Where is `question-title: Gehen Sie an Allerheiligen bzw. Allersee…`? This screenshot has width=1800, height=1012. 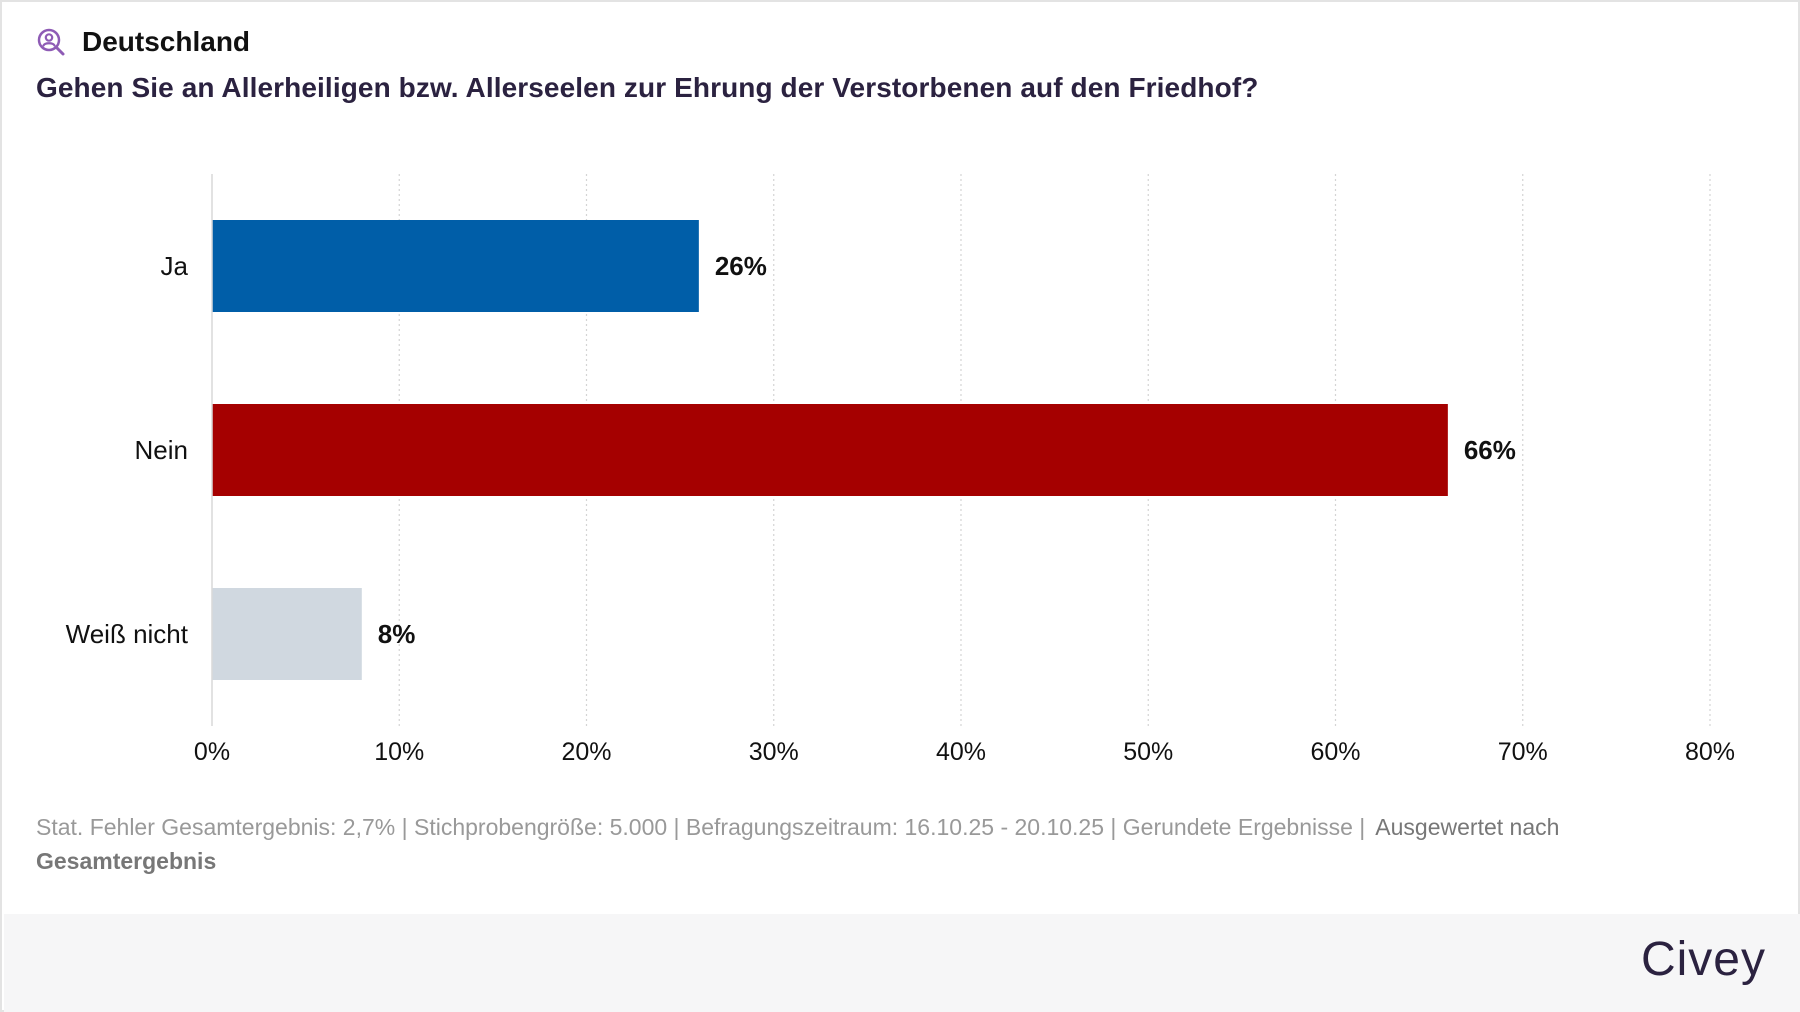
question-title: Gehen Sie an Allerheiligen bzw. Allersee… is located at coordinates (647, 87).